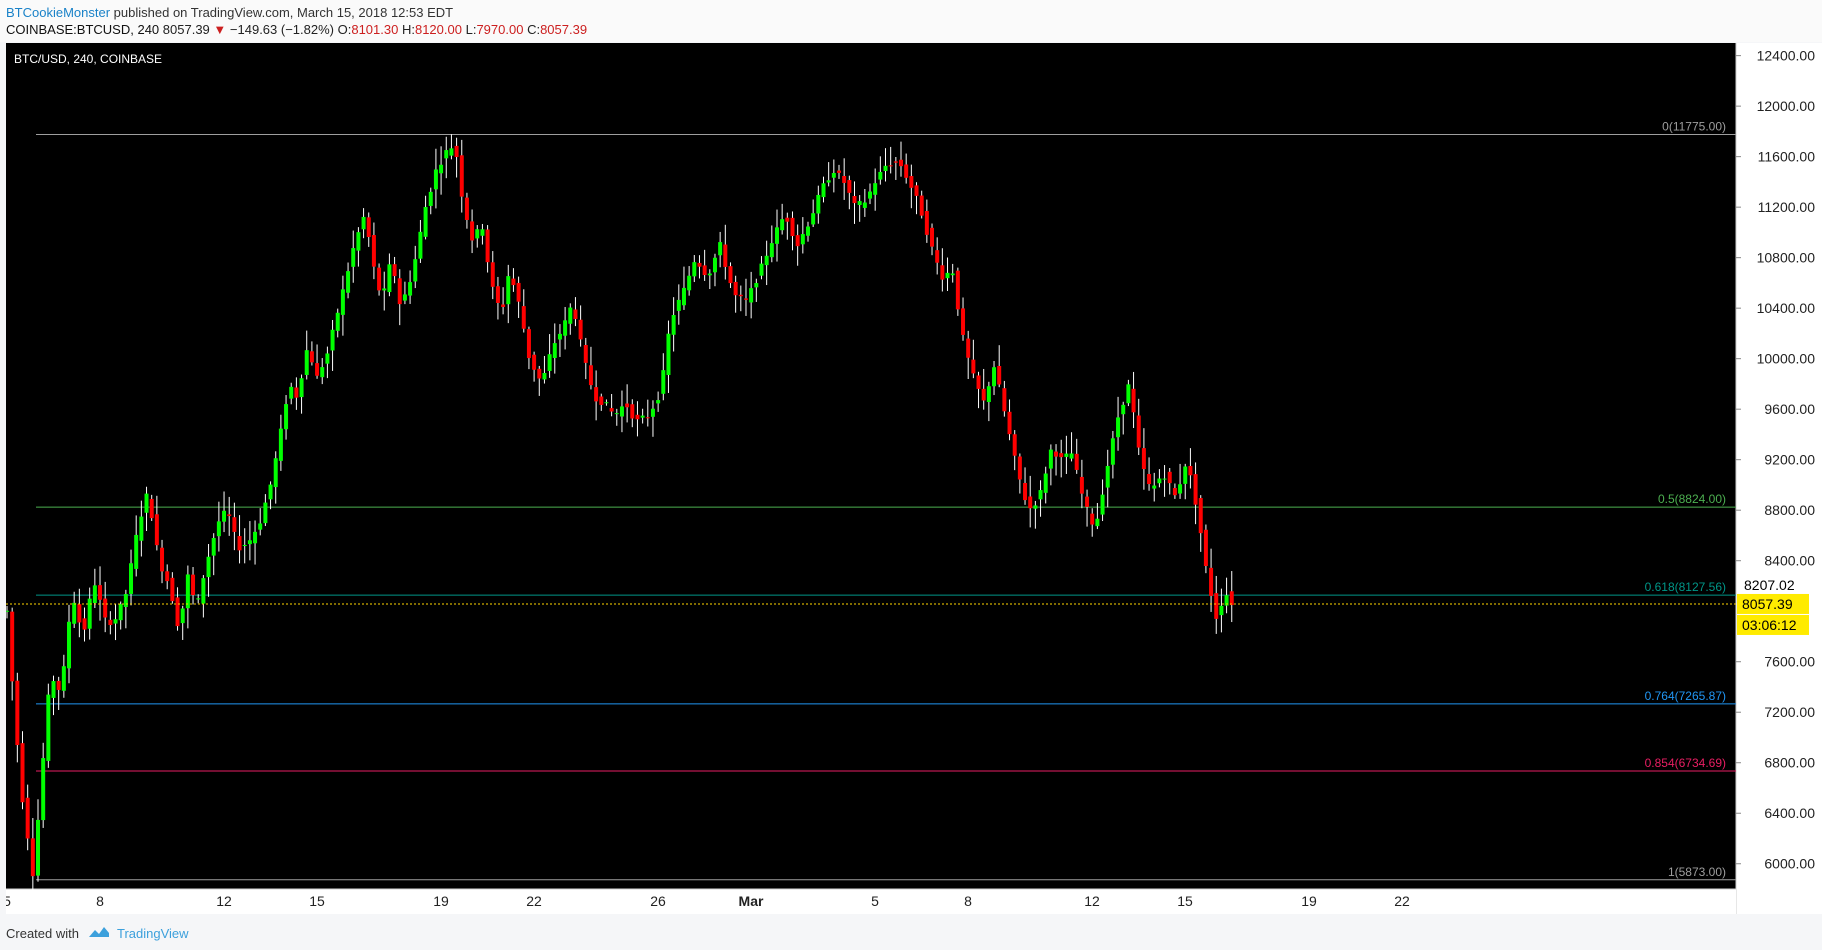  I want to click on fib-level-label: 0.764(7265.87), so click(1685, 696).